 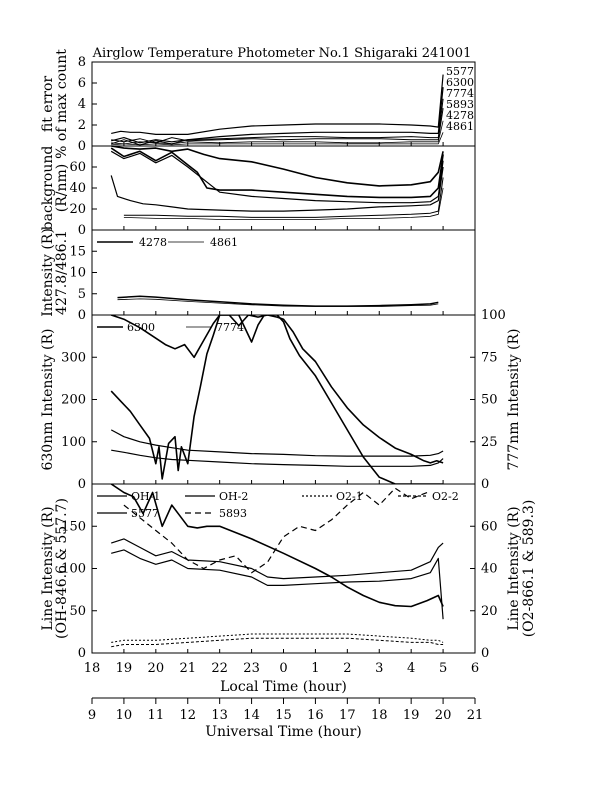 I want to click on y-axis-label-left: 630nm Intensity (R), so click(x=48, y=399).